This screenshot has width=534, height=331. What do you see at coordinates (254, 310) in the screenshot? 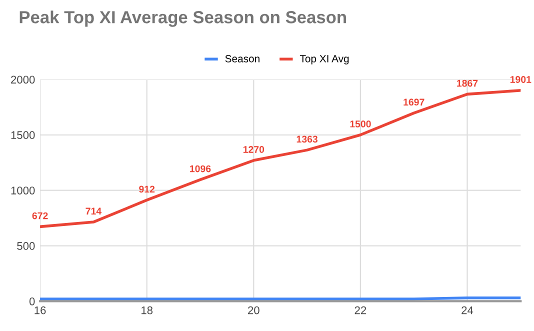
I see `x-tick-label: 20` at bounding box center [254, 310].